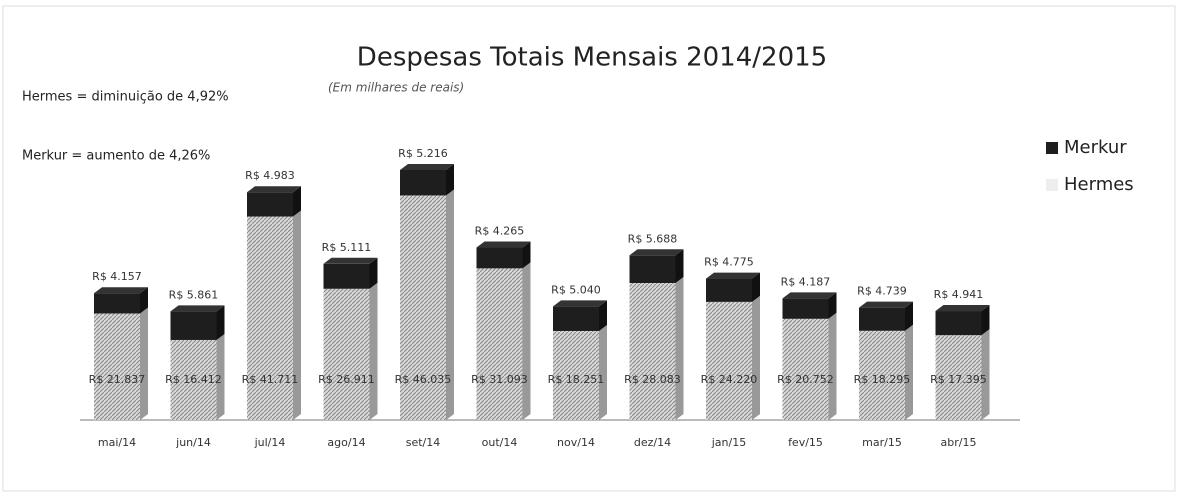 This screenshot has width=1180, height=497. What do you see at coordinates (117, 442) in the screenshot?
I see `x-tick-label: mai/14` at bounding box center [117, 442].